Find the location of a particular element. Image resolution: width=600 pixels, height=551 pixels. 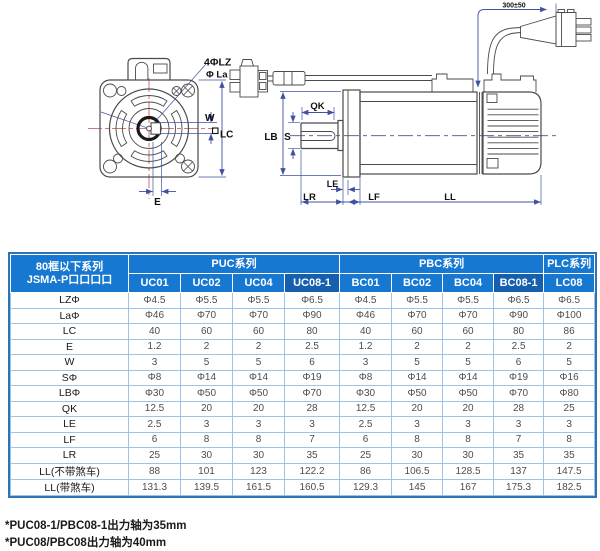

row-label: LR is located at coordinates (69, 455).